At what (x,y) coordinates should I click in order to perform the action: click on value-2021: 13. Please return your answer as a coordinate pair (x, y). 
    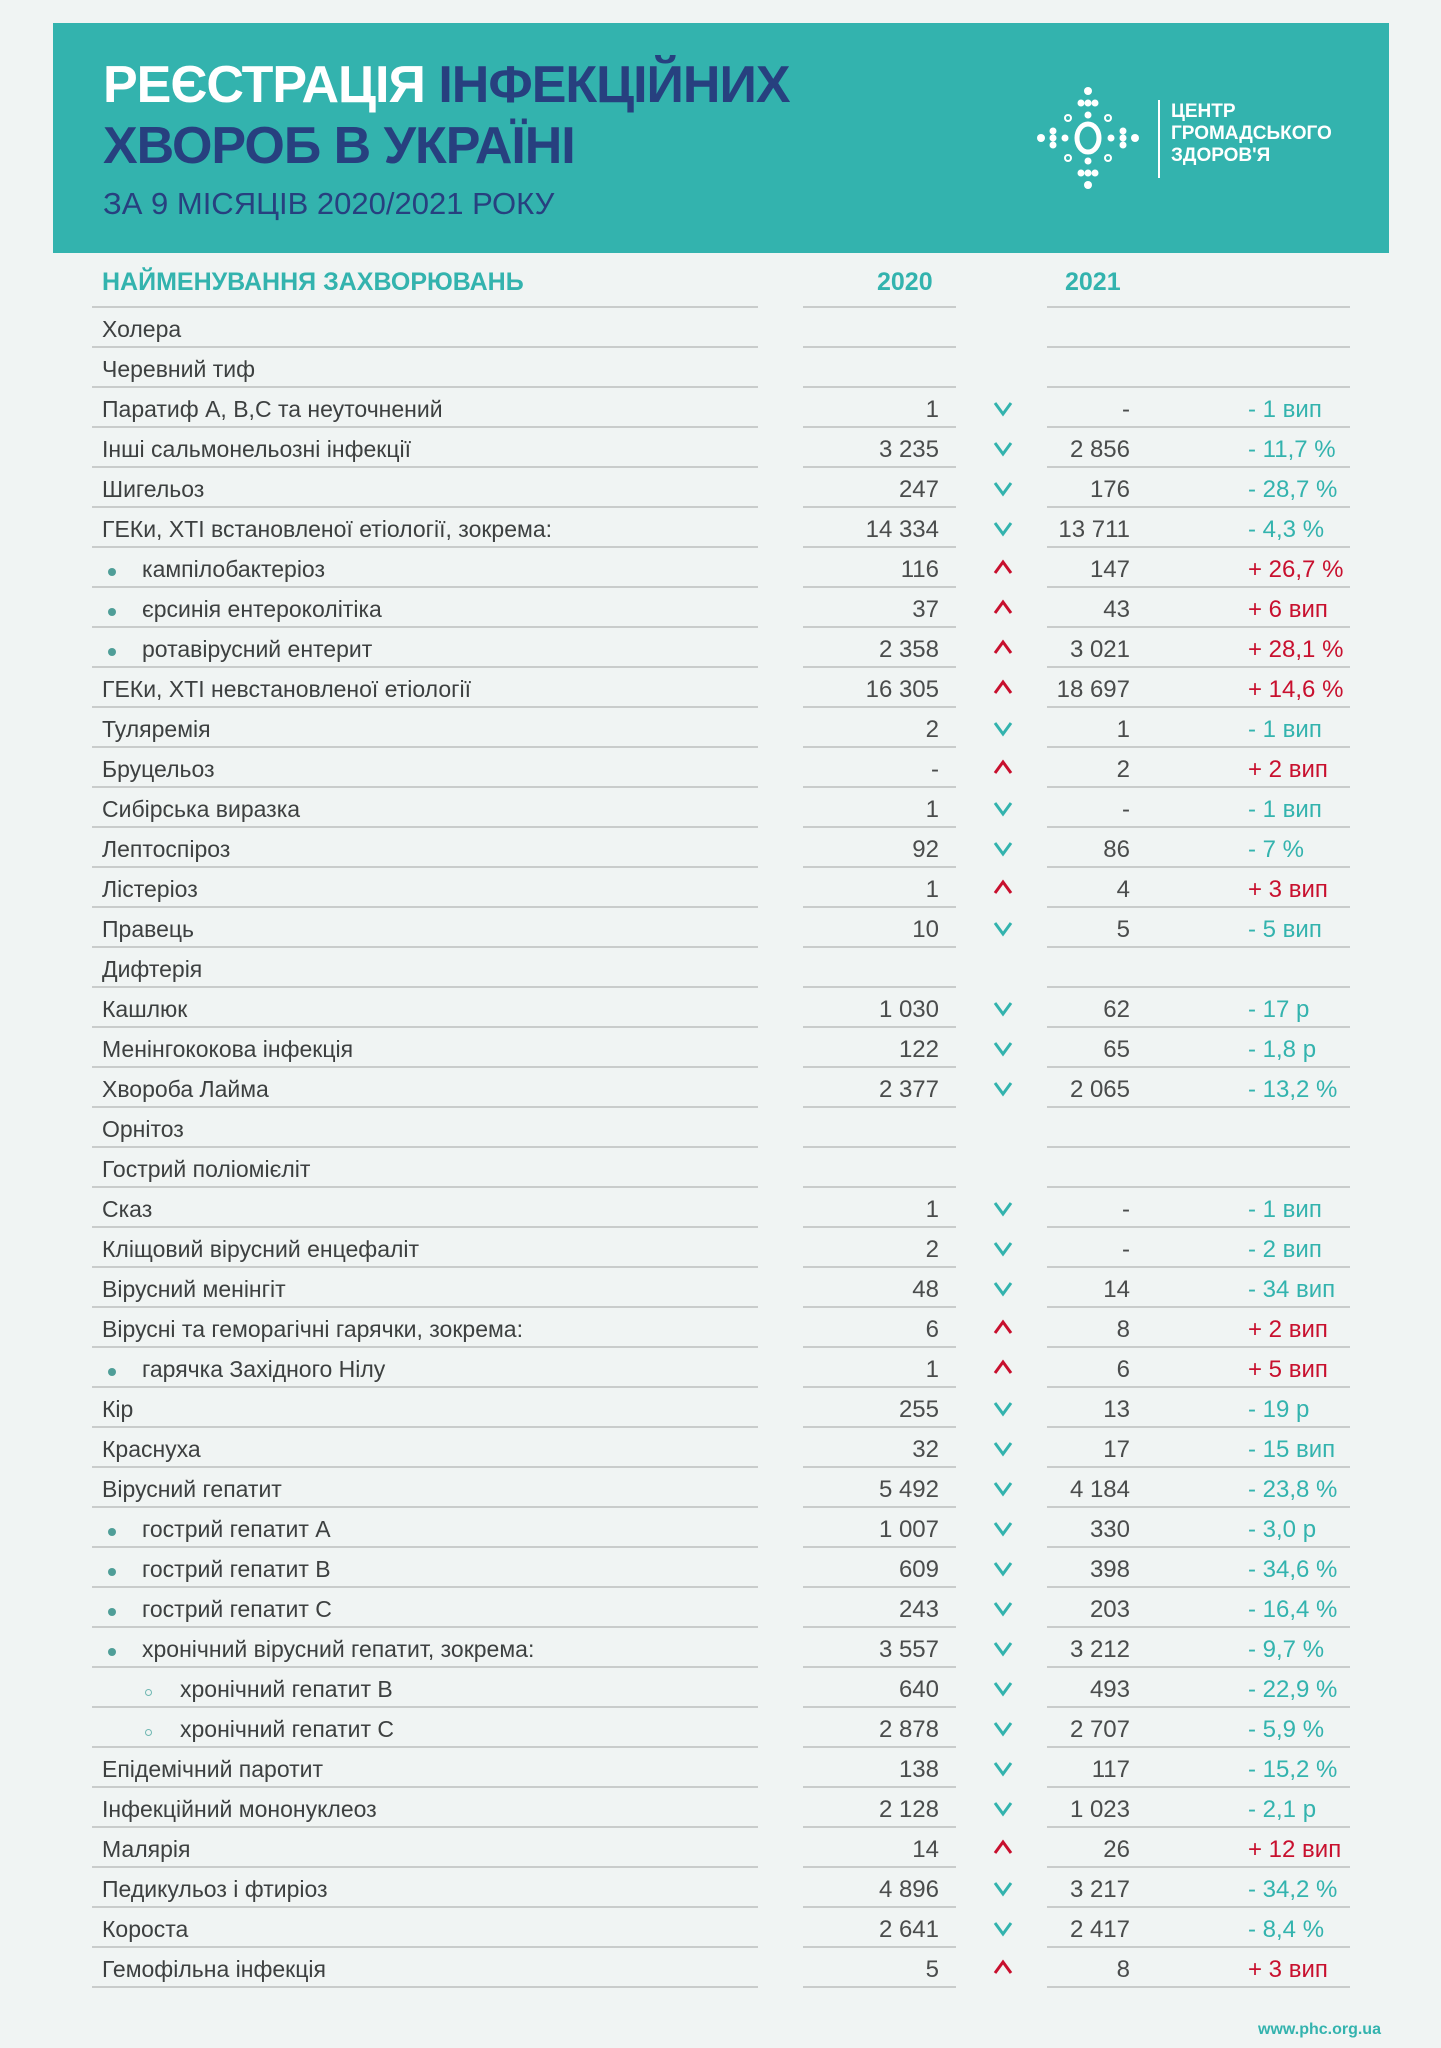
    Looking at the image, I should click on (1116, 1409).